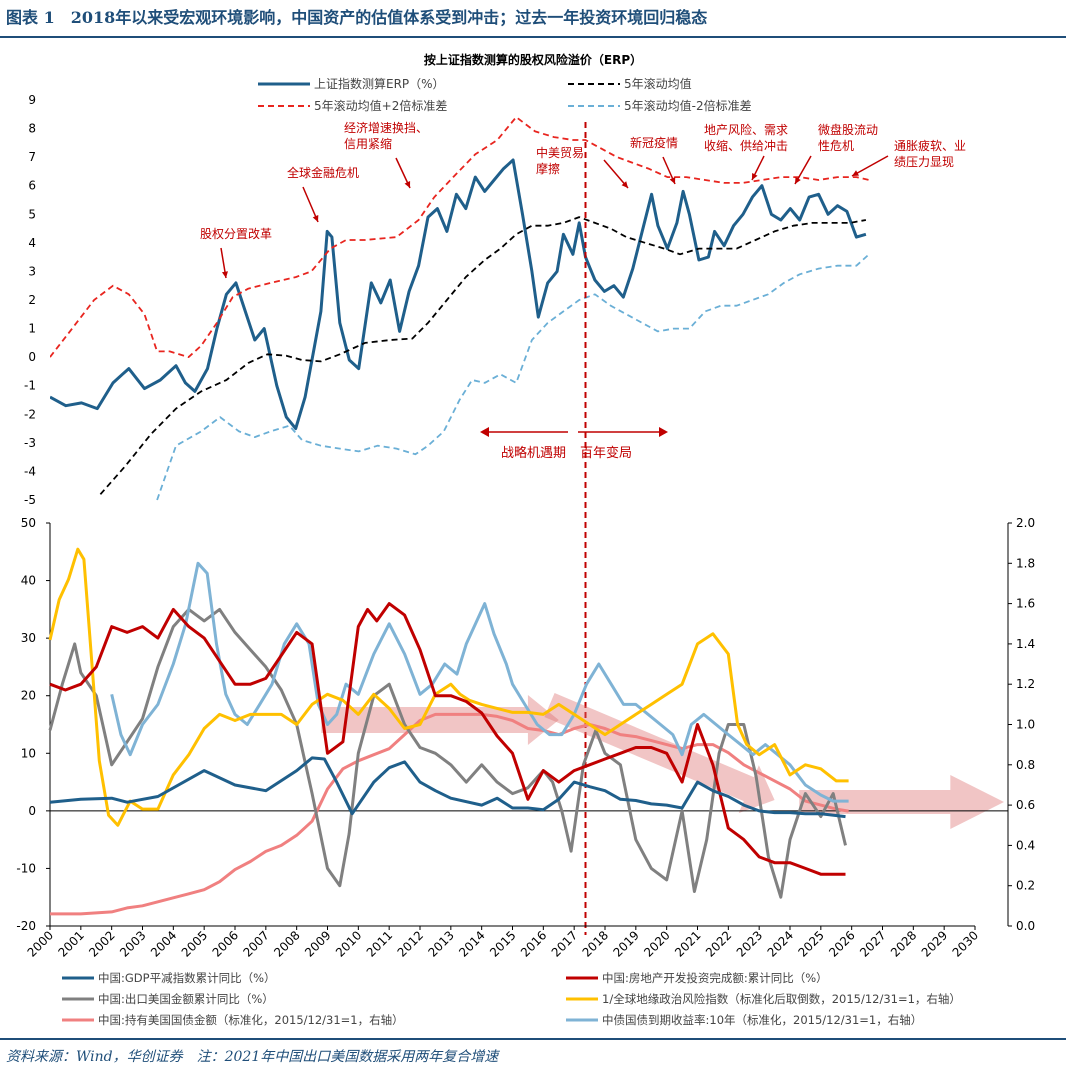 Image resolution: width=1066 pixels, height=1070 pixels. I want to click on bottom-legend-label: 中国:出口美国金额累计同比（%）, so click(186, 999).